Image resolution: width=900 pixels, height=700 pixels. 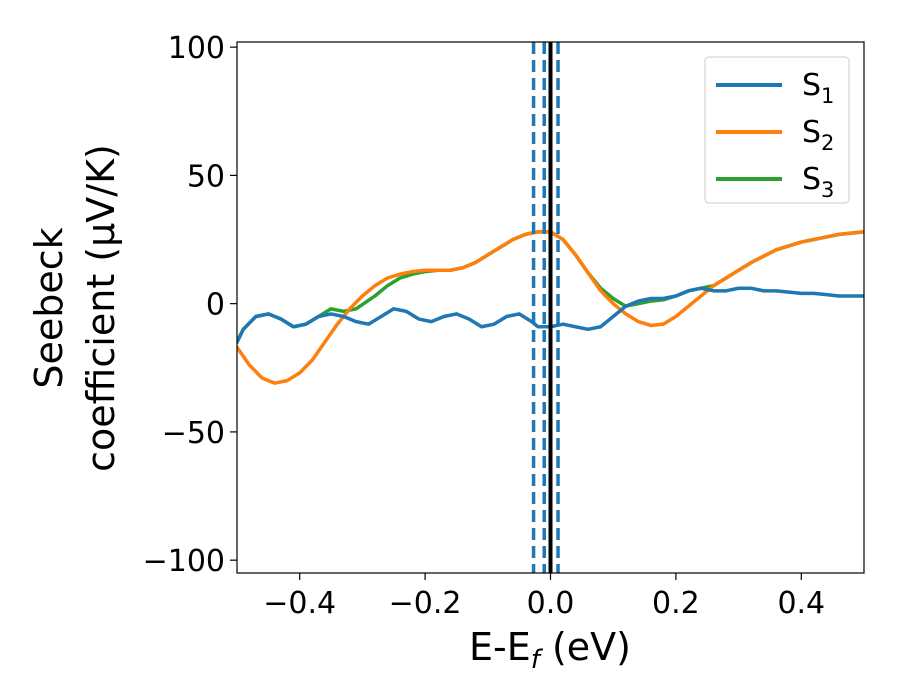 What do you see at coordinates (49, 307) in the screenshot?
I see `y-axis-label-line1: Seebeck` at bounding box center [49, 307].